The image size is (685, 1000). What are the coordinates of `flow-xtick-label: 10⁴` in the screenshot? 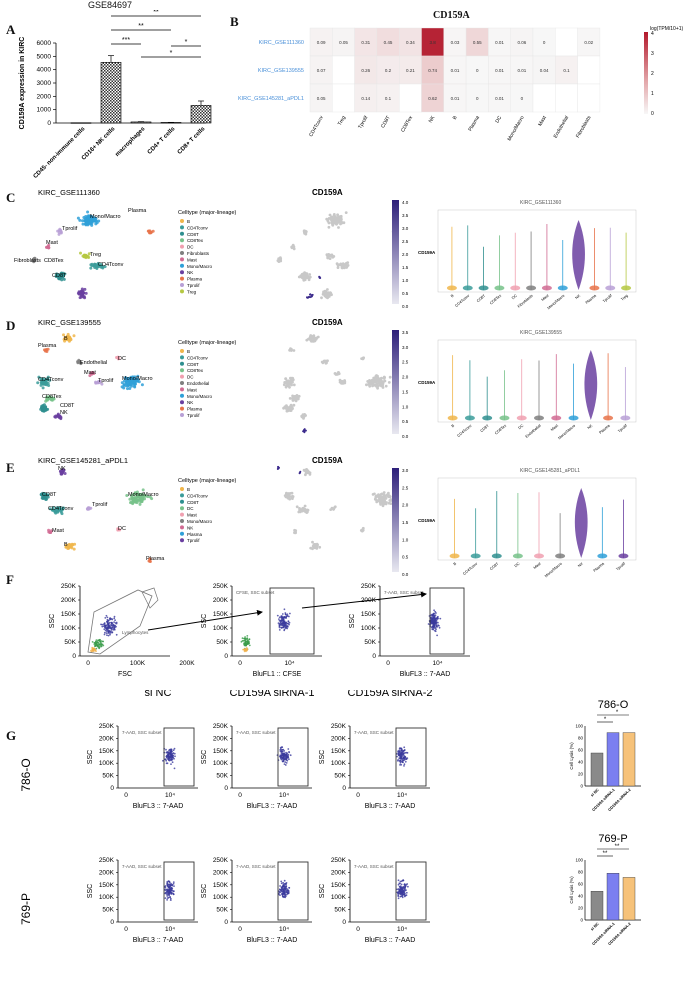 It's located at (402, 795).